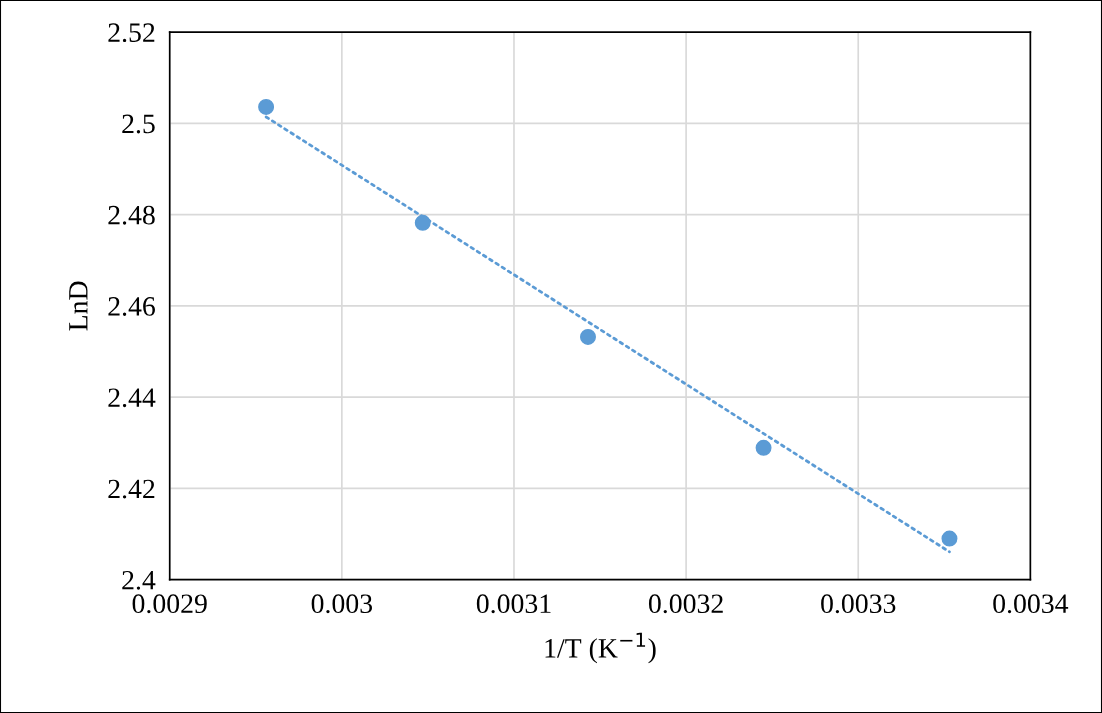  Describe the element at coordinates (600, 648) in the screenshot. I see `x-axis-title: 1/T (K$^{−1}$)` at that location.